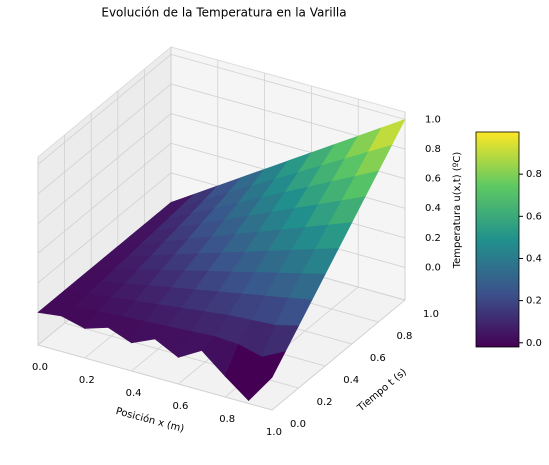  I want to click on z-tick-label: 0.4, so click(433, 208).